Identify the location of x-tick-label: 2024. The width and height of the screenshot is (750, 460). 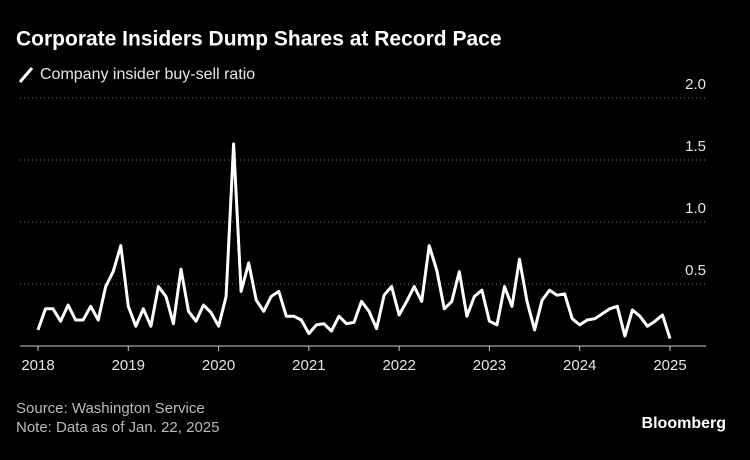
(579, 365).